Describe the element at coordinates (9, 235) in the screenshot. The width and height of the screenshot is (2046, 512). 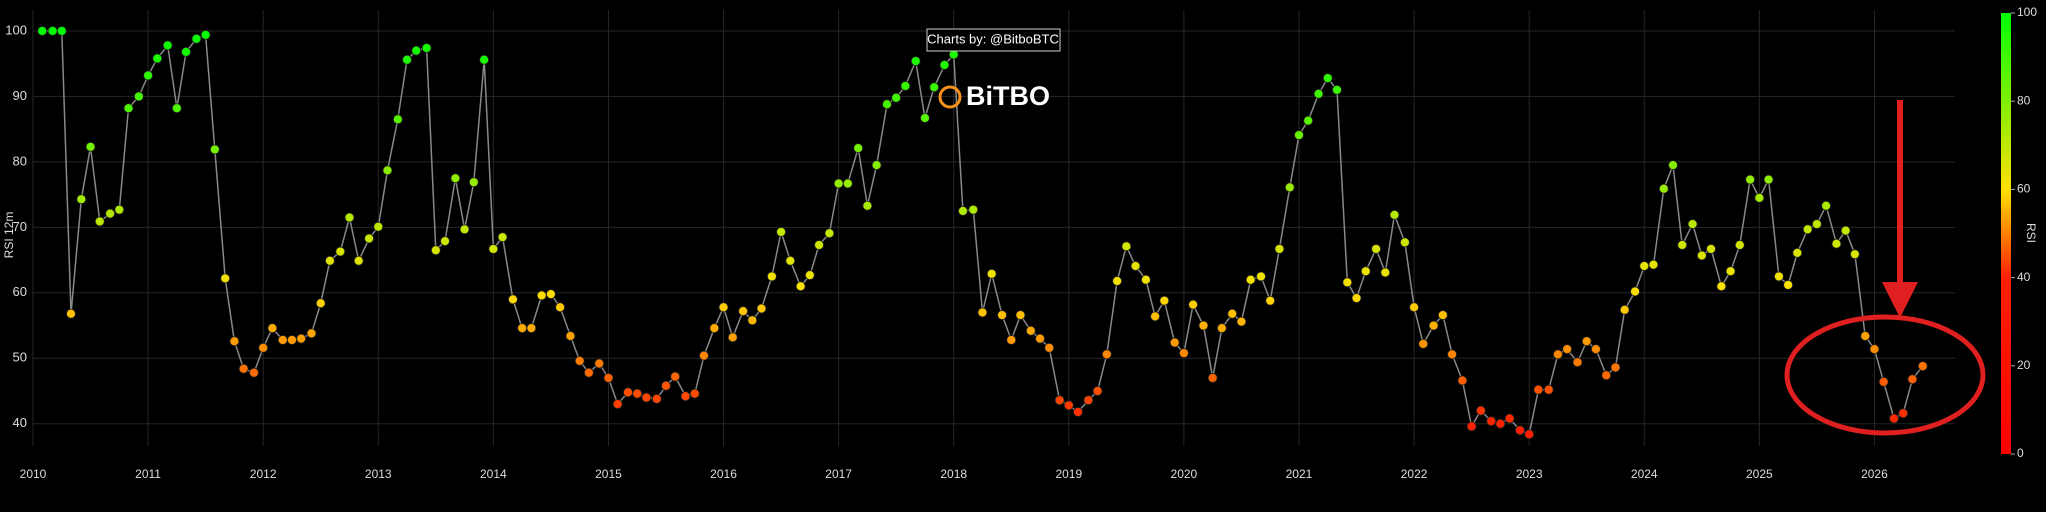
I see `y-axis-title: RSI 12m` at that location.